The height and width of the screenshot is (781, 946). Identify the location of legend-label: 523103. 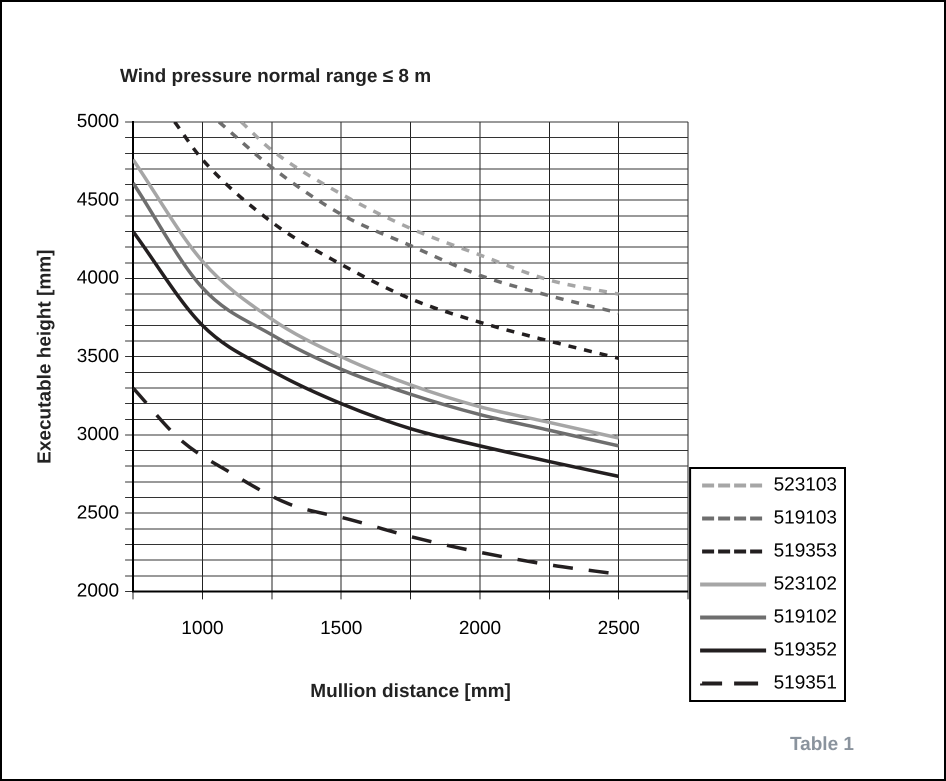
(806, 485).